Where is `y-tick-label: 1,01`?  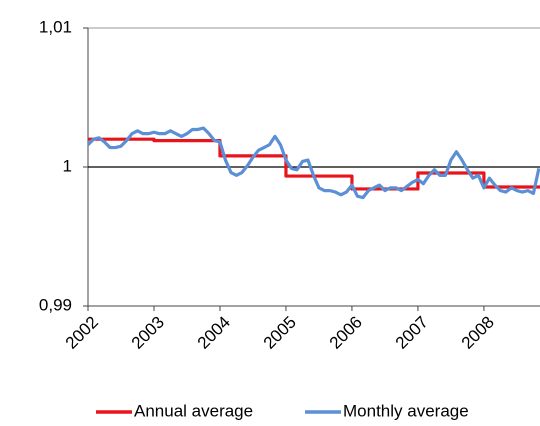
y-tick-label: 1,01 is located at coordinates (55, 26).